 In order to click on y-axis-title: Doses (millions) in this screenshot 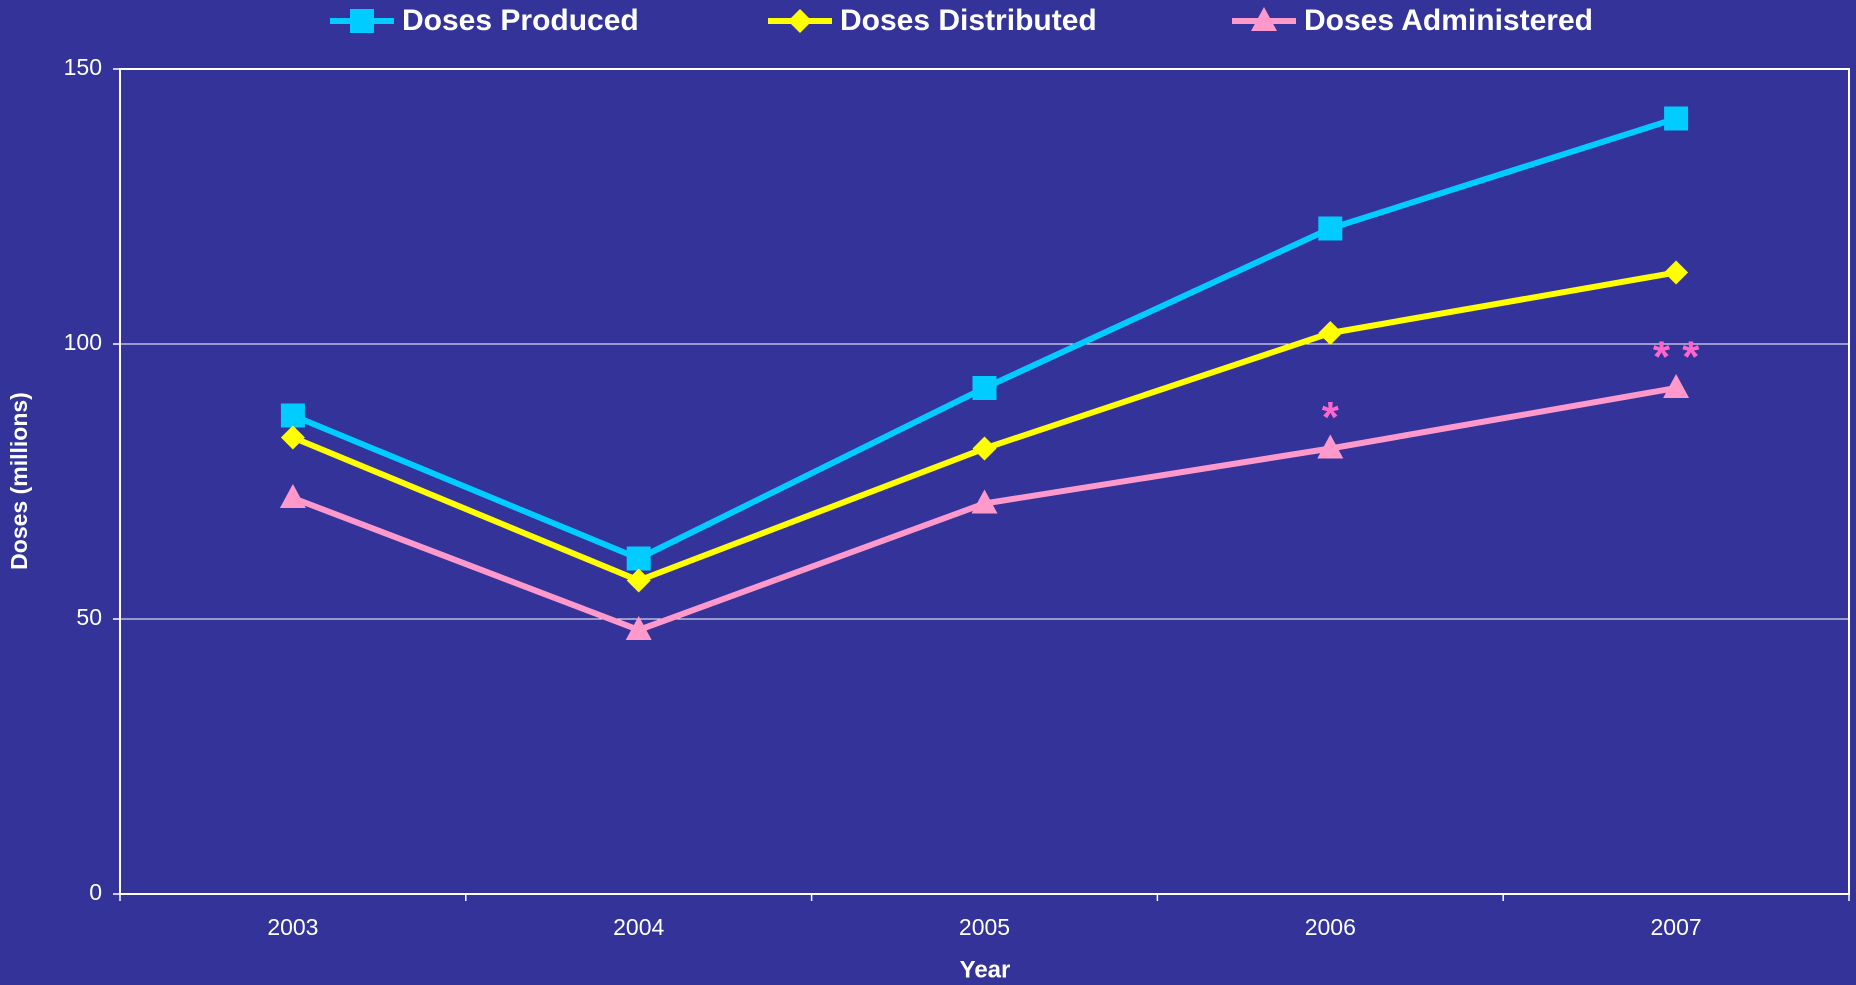, I will do `click(19, 481)`.